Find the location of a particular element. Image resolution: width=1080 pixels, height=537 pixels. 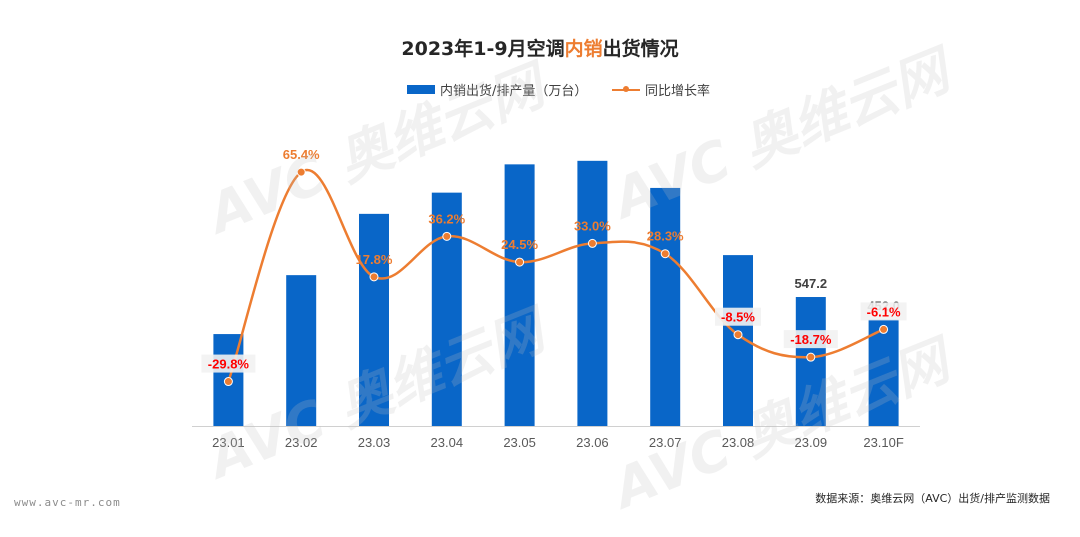

x-tick-label: 23.03 is located at coordinates (374, 442).